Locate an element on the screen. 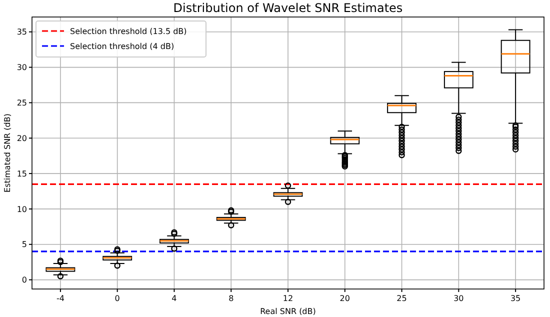 This screenshot has width=550, height=317. x-tick-label: 30 is located at coordinates (459, 298).